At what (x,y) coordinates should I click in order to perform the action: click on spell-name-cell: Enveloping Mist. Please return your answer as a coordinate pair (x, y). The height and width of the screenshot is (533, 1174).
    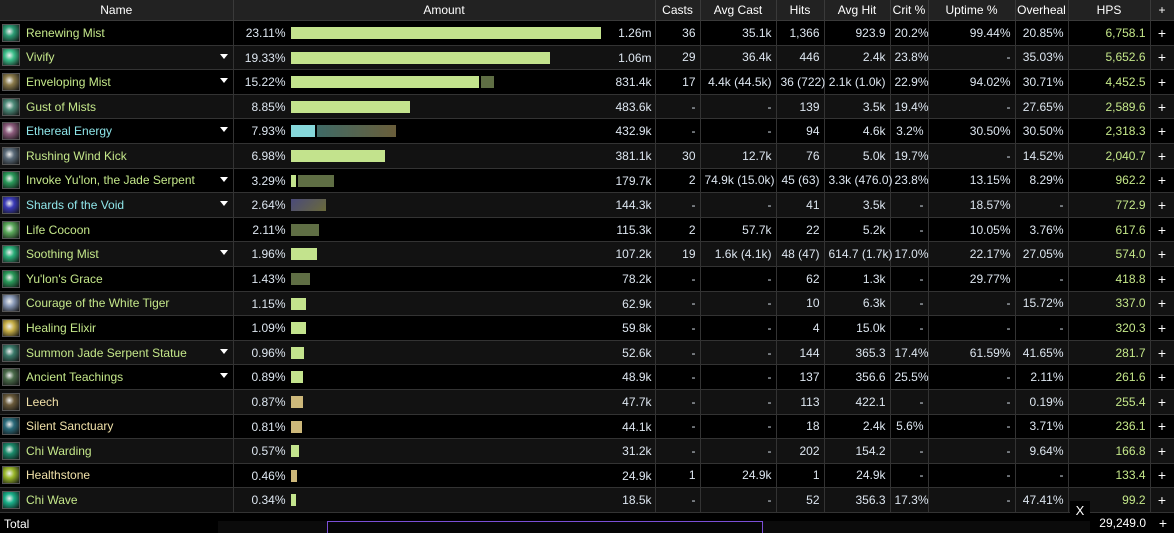
    Looking at the image, I should click on (117, 82).